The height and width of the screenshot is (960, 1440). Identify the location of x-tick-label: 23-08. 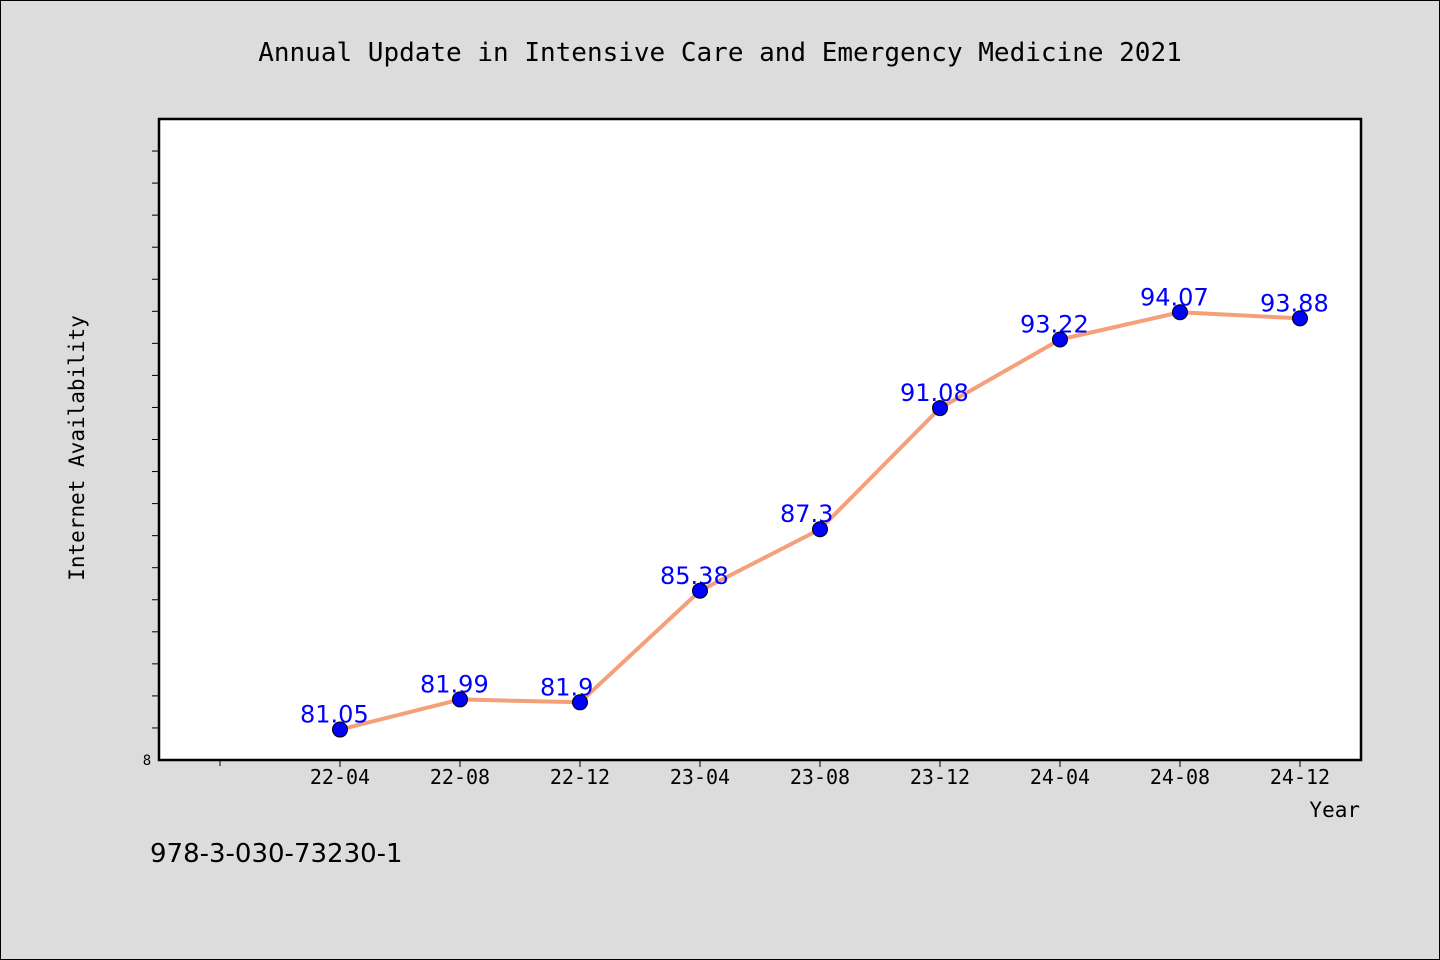
(820, 777).